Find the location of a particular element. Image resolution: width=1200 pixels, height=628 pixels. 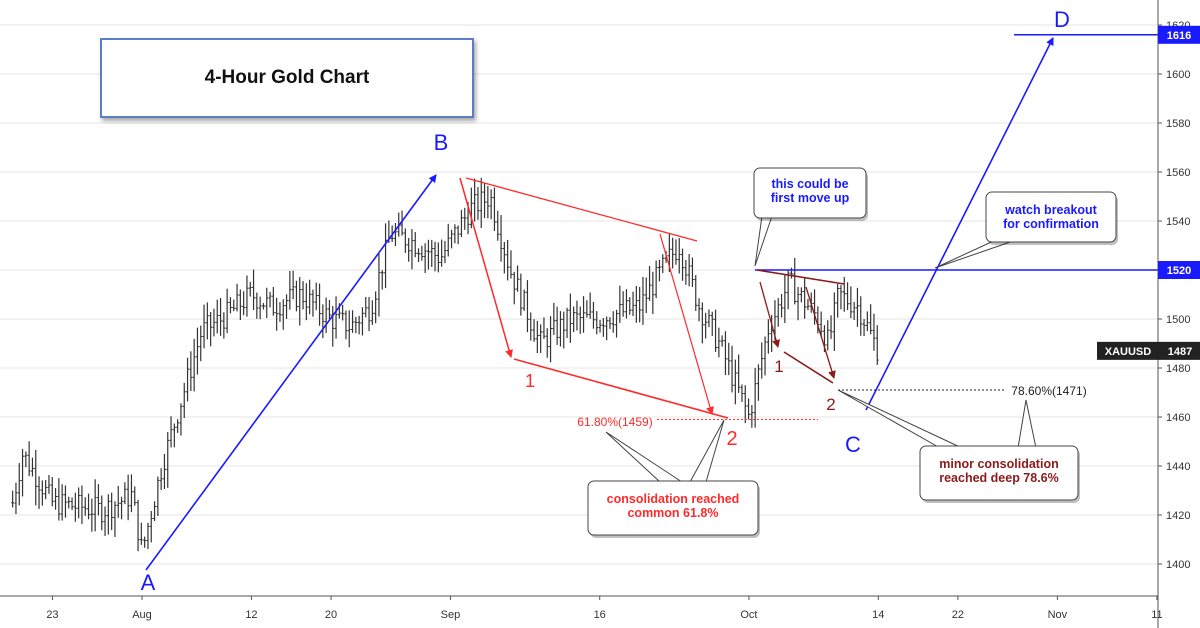

wave-2-arrow is located at coordinates (686, 324).